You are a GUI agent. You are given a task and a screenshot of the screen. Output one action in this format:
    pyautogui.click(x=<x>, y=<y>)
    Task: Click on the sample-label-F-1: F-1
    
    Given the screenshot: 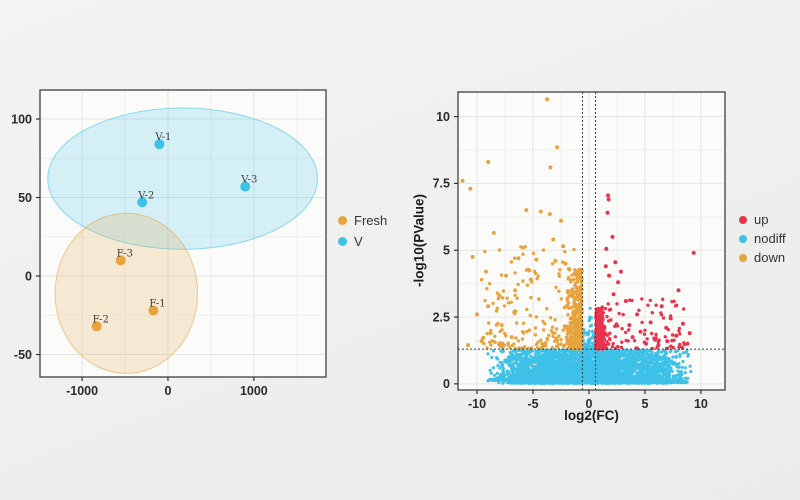 What is the action you would take?
    pyautogui.click(x=157, y=304)
    